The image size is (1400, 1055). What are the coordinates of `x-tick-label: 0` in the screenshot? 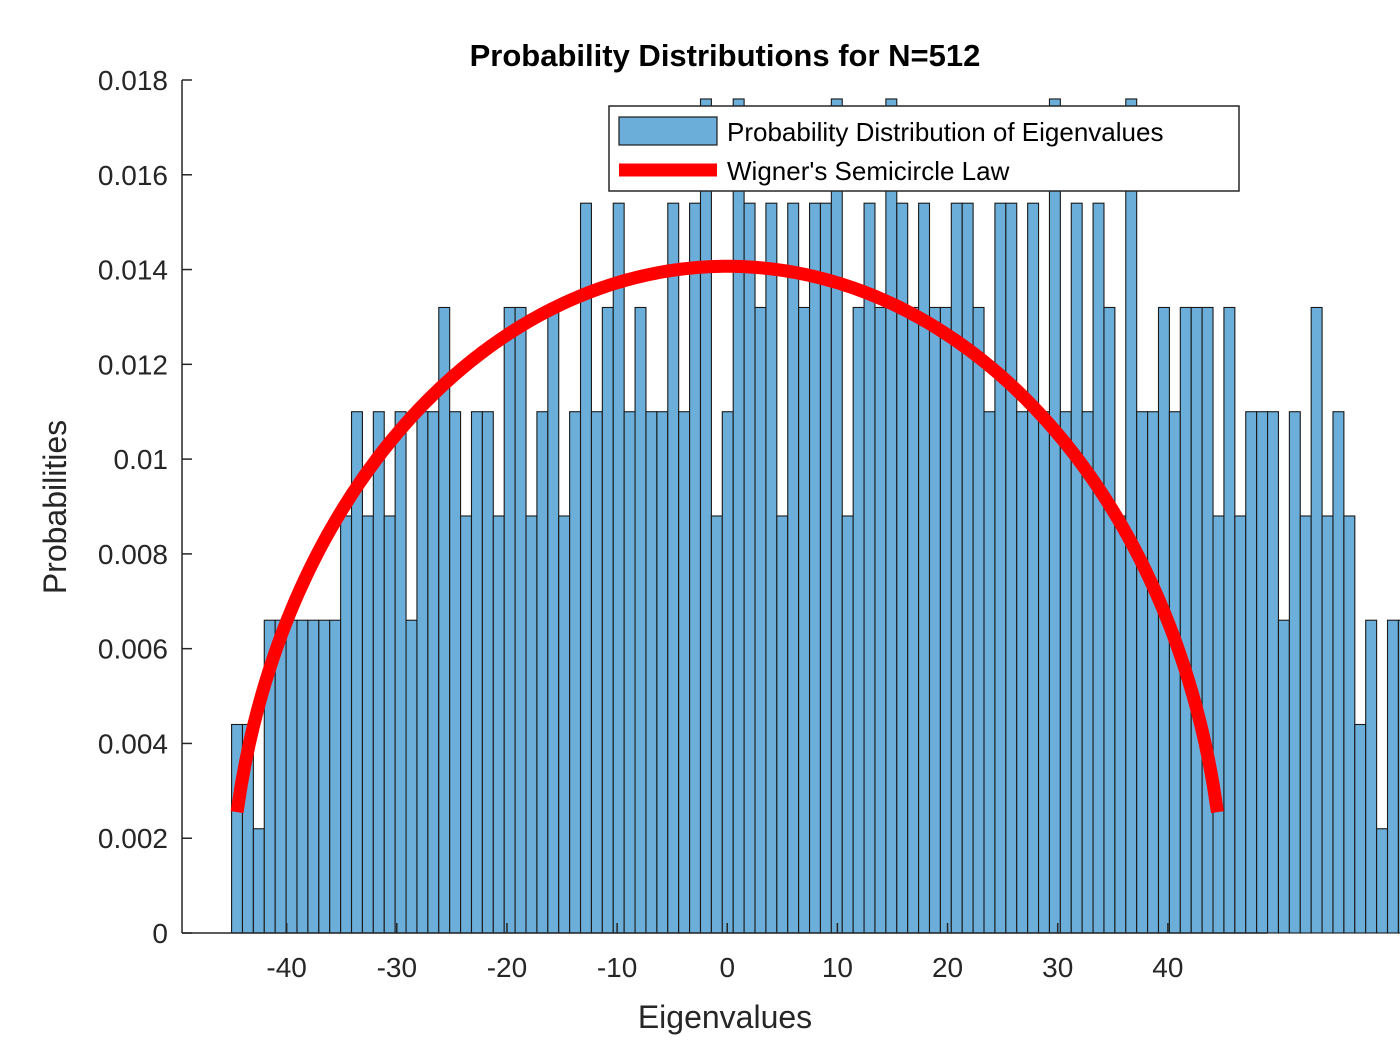 It's located at (727, 967).